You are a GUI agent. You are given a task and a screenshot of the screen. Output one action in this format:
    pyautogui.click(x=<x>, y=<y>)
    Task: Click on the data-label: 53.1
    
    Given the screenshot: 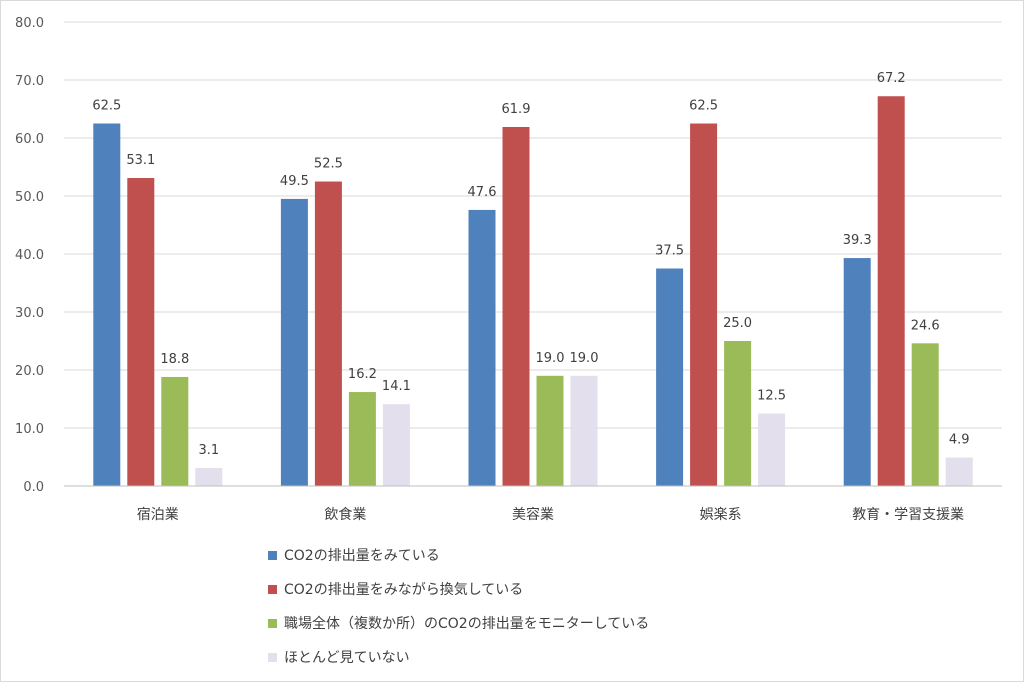 What is the action you would take?
    pyautogui.click(x=140, y=160)
    